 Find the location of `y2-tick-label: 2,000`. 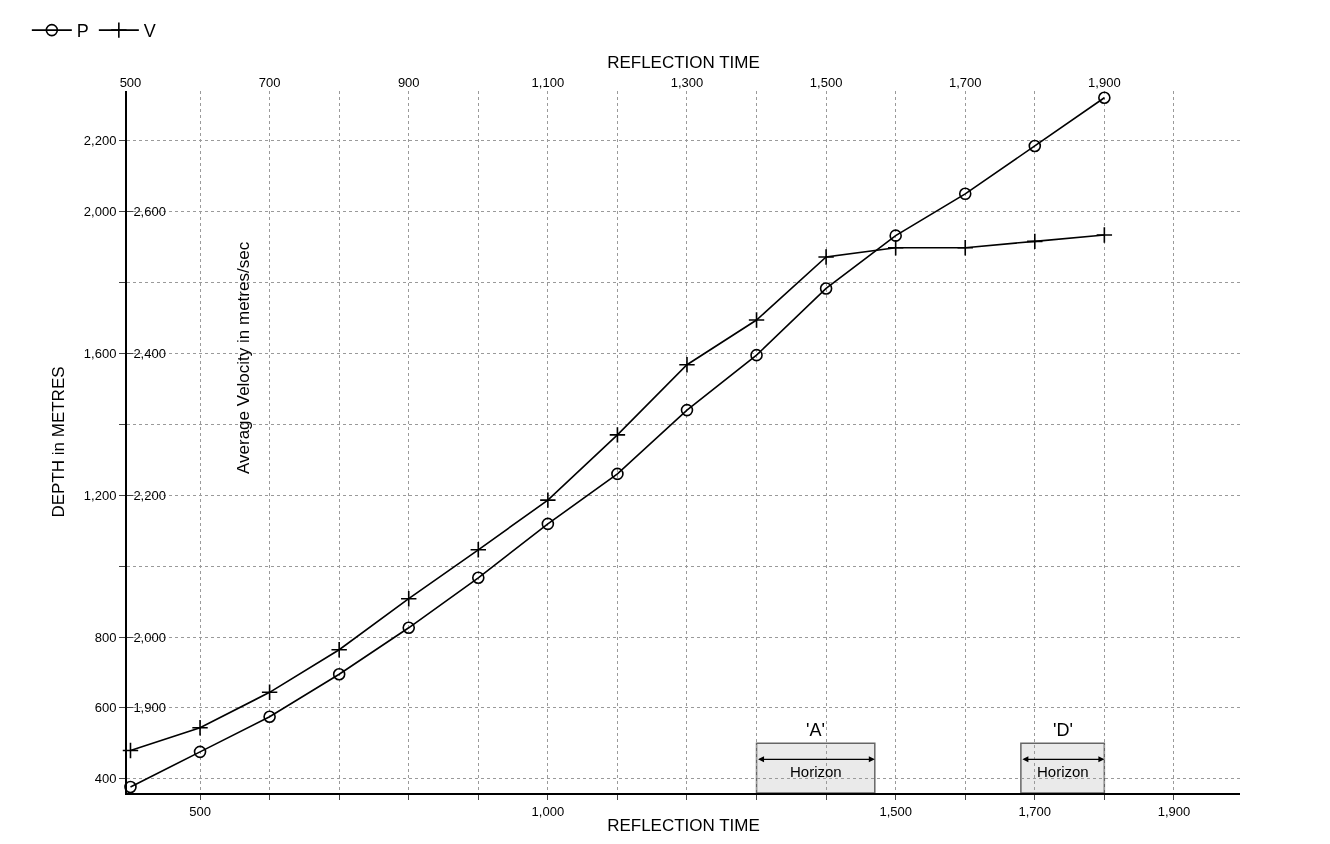

y2-tick-label: 2,000 is located at coordinates (149, 637).